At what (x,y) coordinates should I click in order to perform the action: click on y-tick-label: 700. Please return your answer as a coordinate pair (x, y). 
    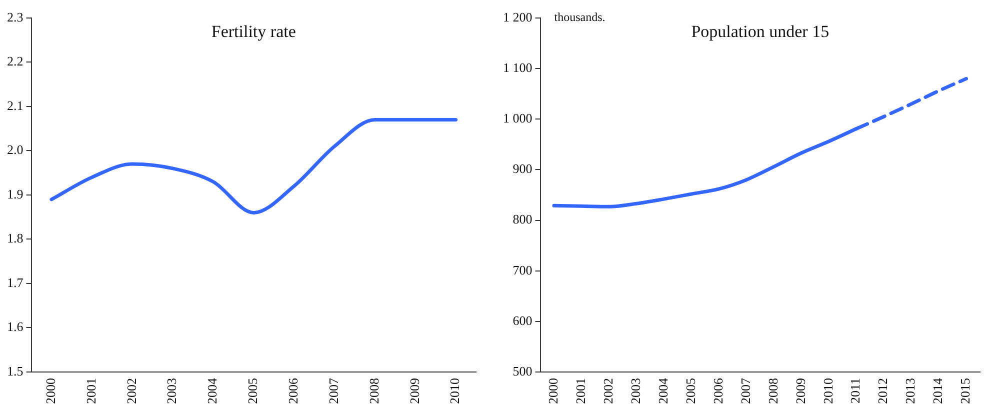
    Looking at the image, I should click on (522, 270).